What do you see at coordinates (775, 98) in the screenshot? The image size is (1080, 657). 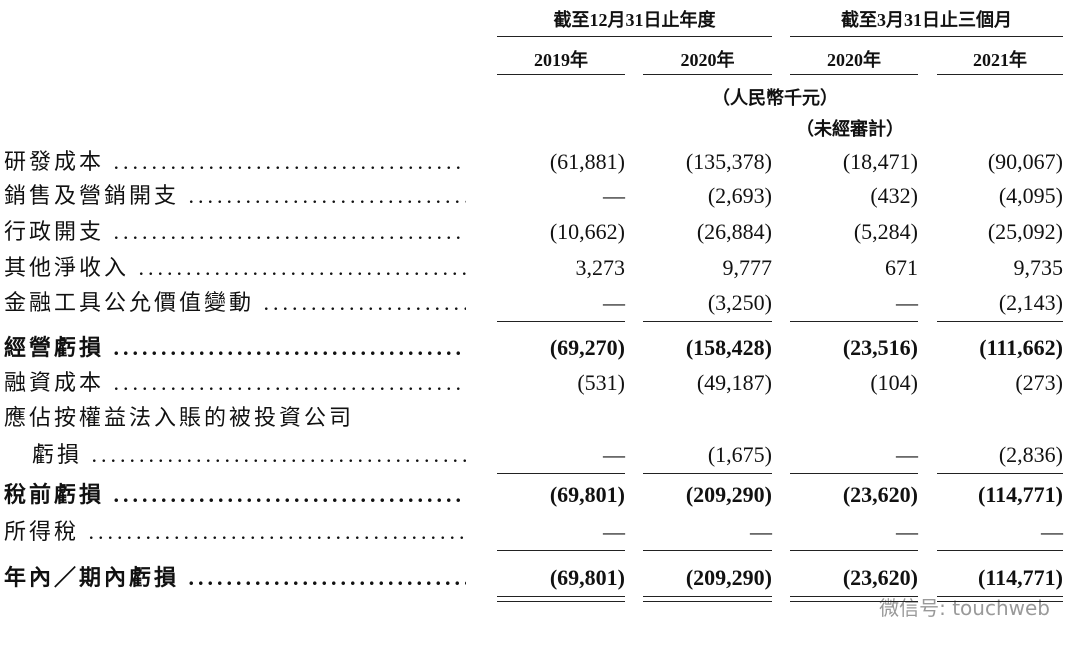 I see `unit: （人民幣千元）` at bounding box center [775, 98].